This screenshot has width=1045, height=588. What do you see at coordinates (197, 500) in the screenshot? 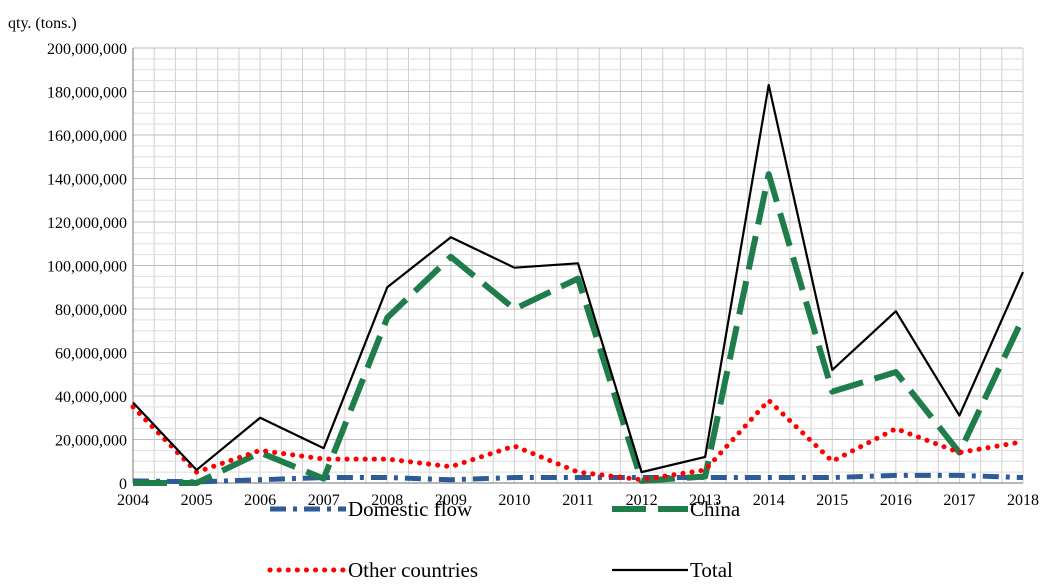
I see `x-tick-label: 2005` at bounding box center [197, 500].